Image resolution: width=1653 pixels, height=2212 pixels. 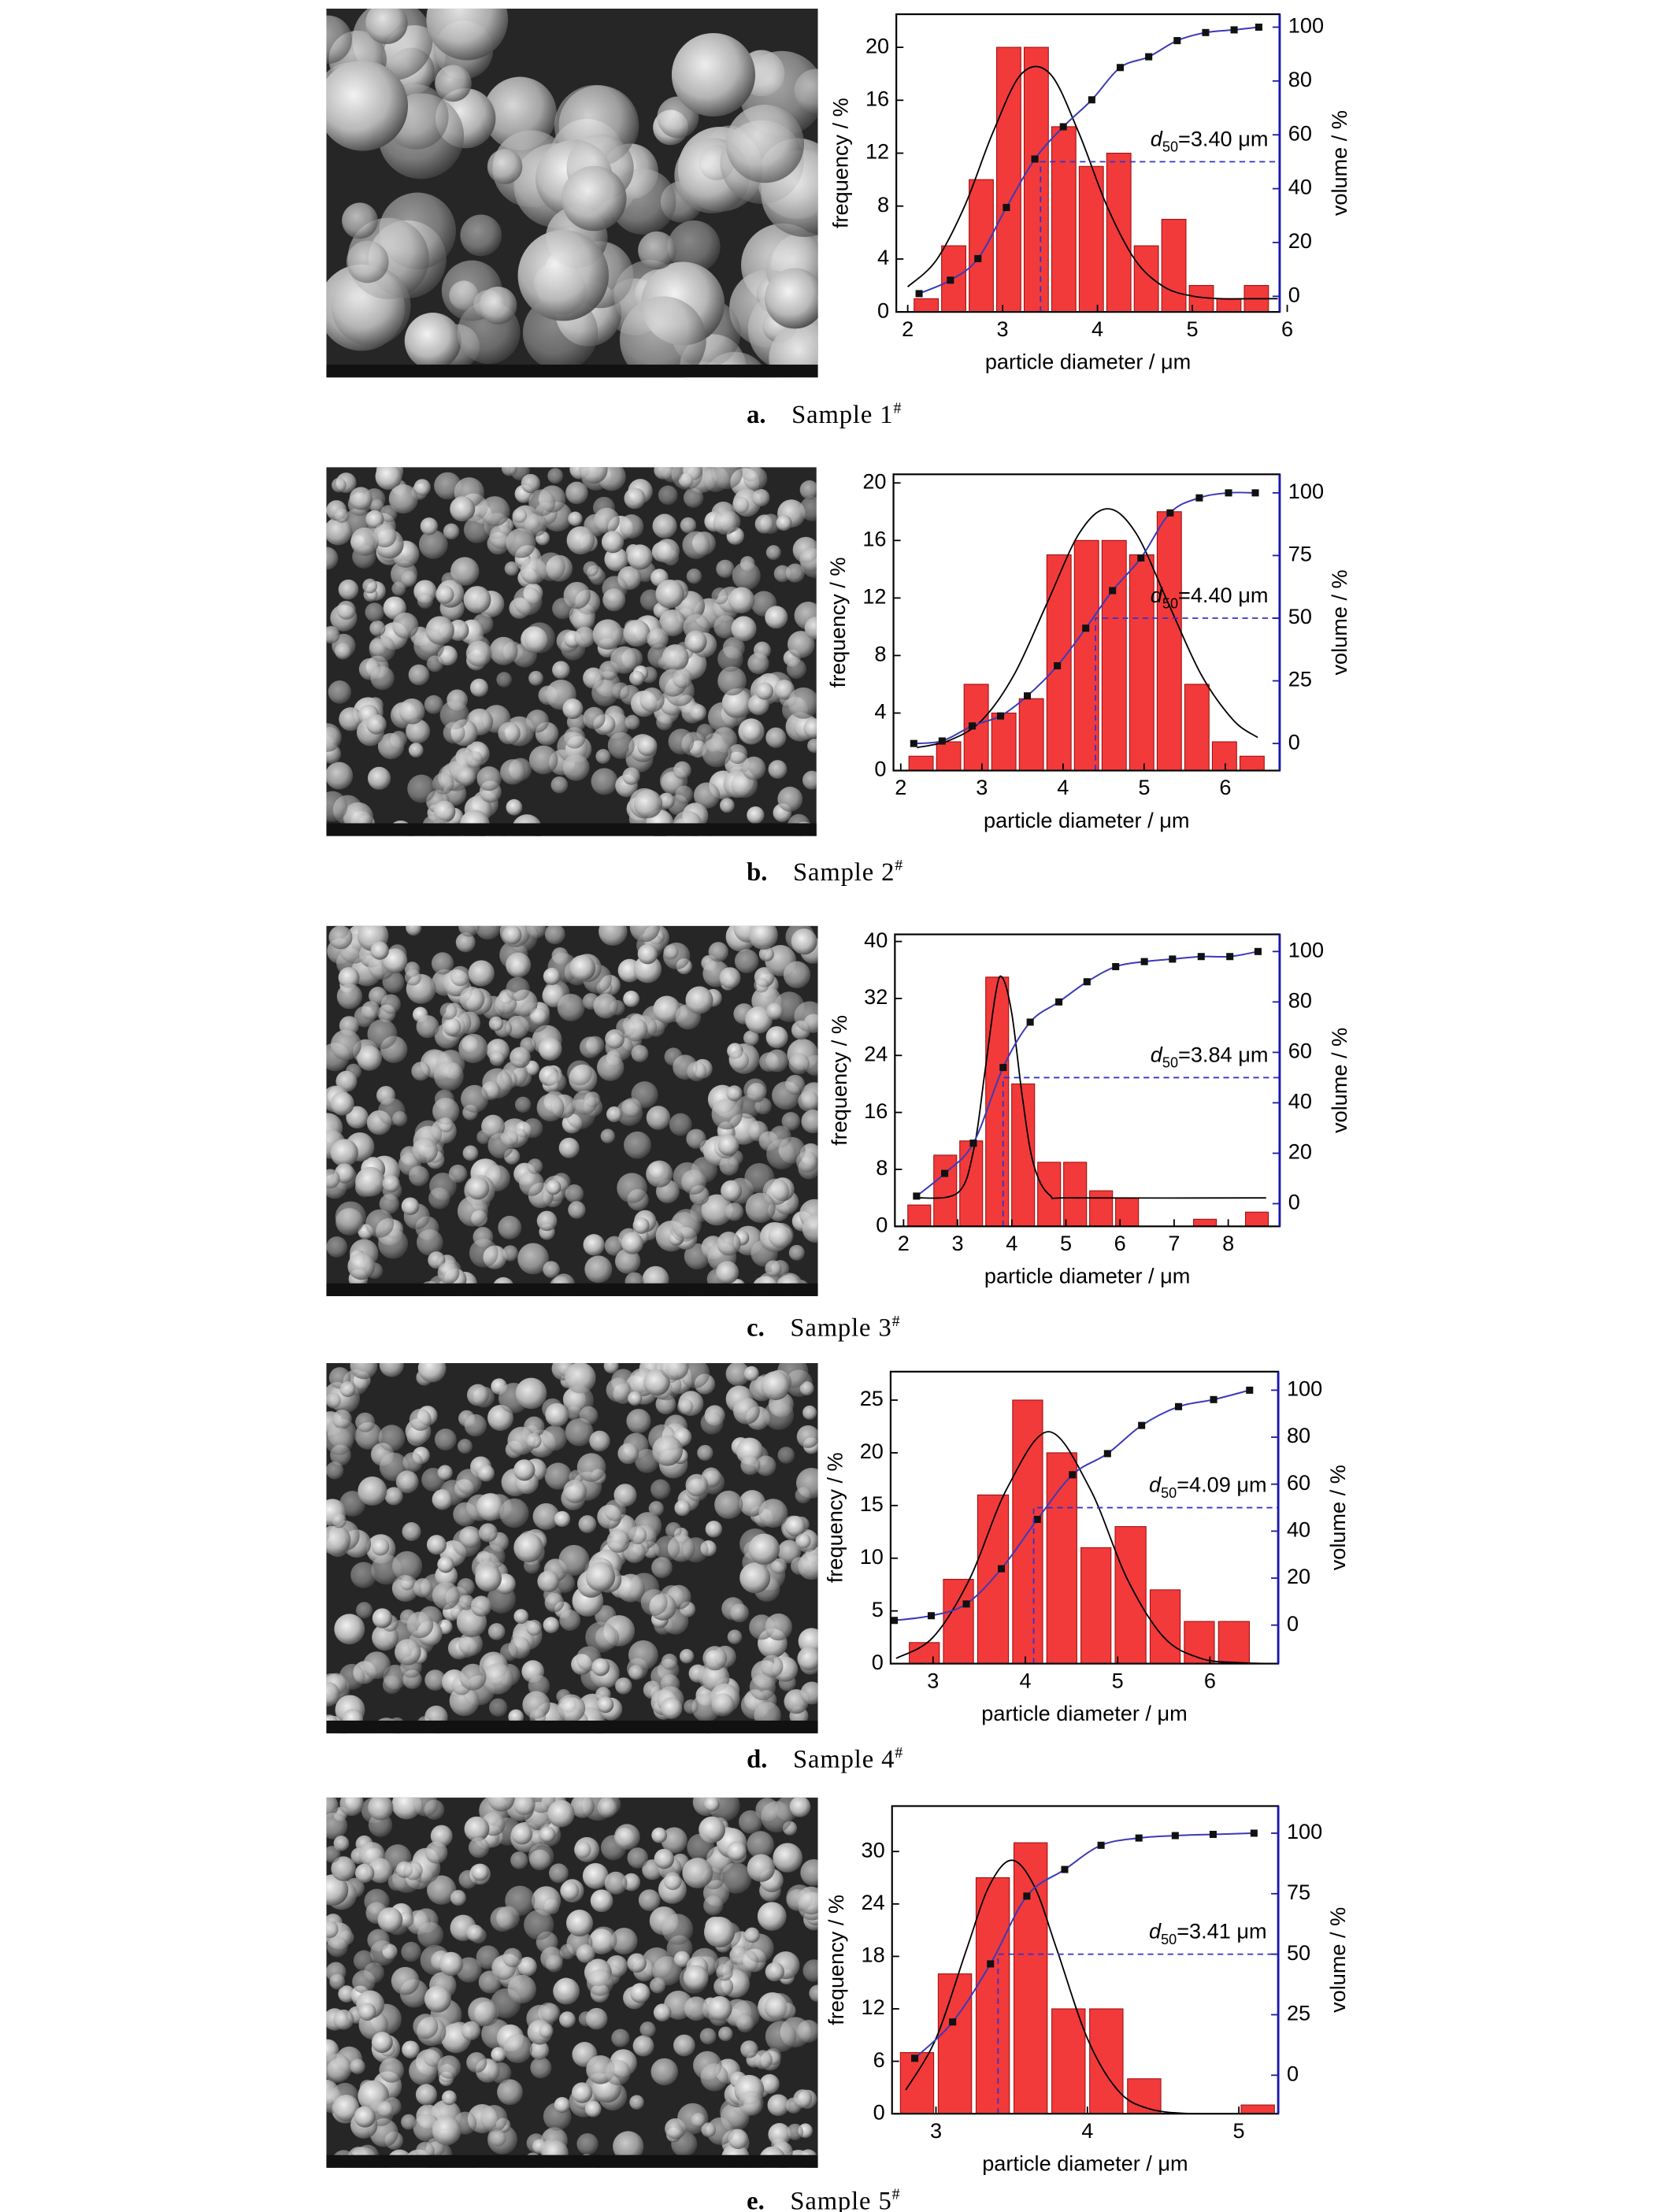 I want to click on y-tick-label: 12, so click(x=874, y=596).